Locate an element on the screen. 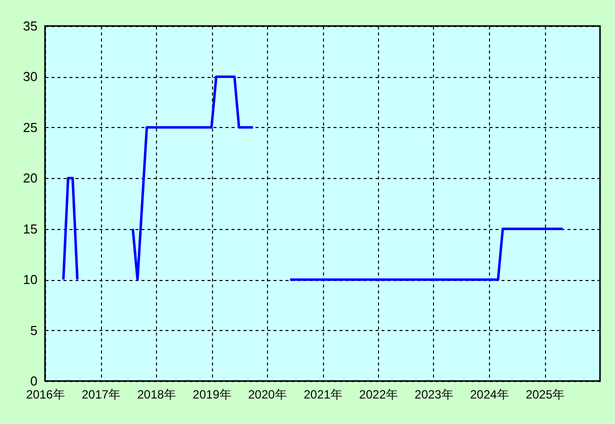 This screenshot has height=424, width=615. y-tick-label: 5 is located at coordinates (34, 330).